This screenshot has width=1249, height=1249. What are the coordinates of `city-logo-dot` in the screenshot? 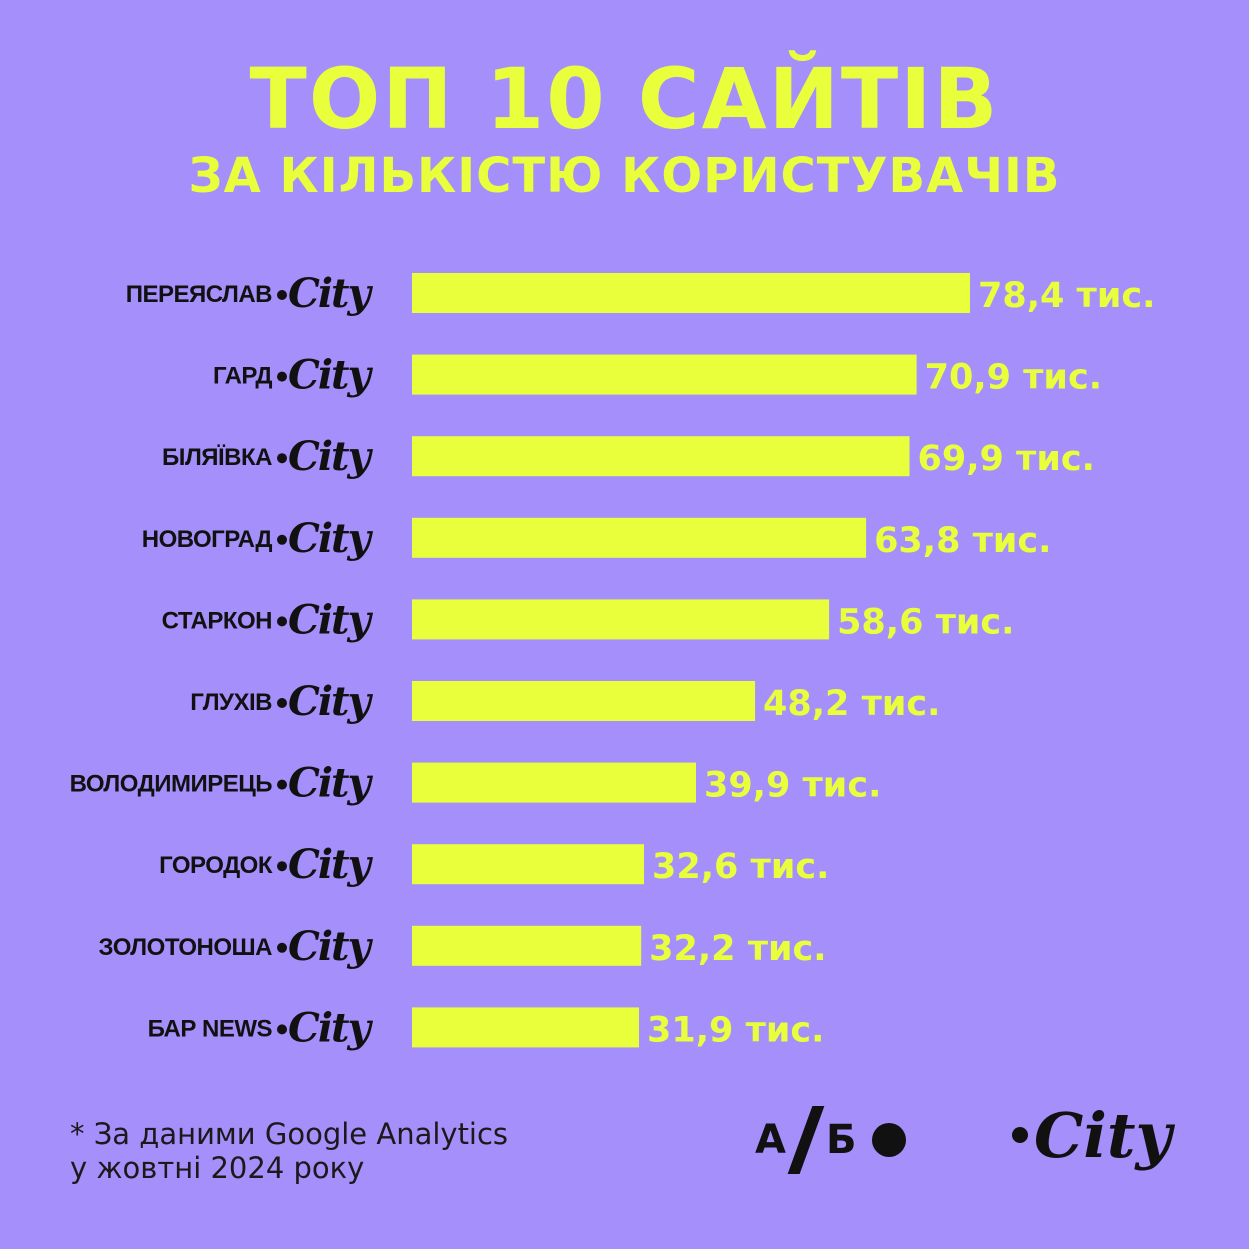 It's located at (1020, 1135).